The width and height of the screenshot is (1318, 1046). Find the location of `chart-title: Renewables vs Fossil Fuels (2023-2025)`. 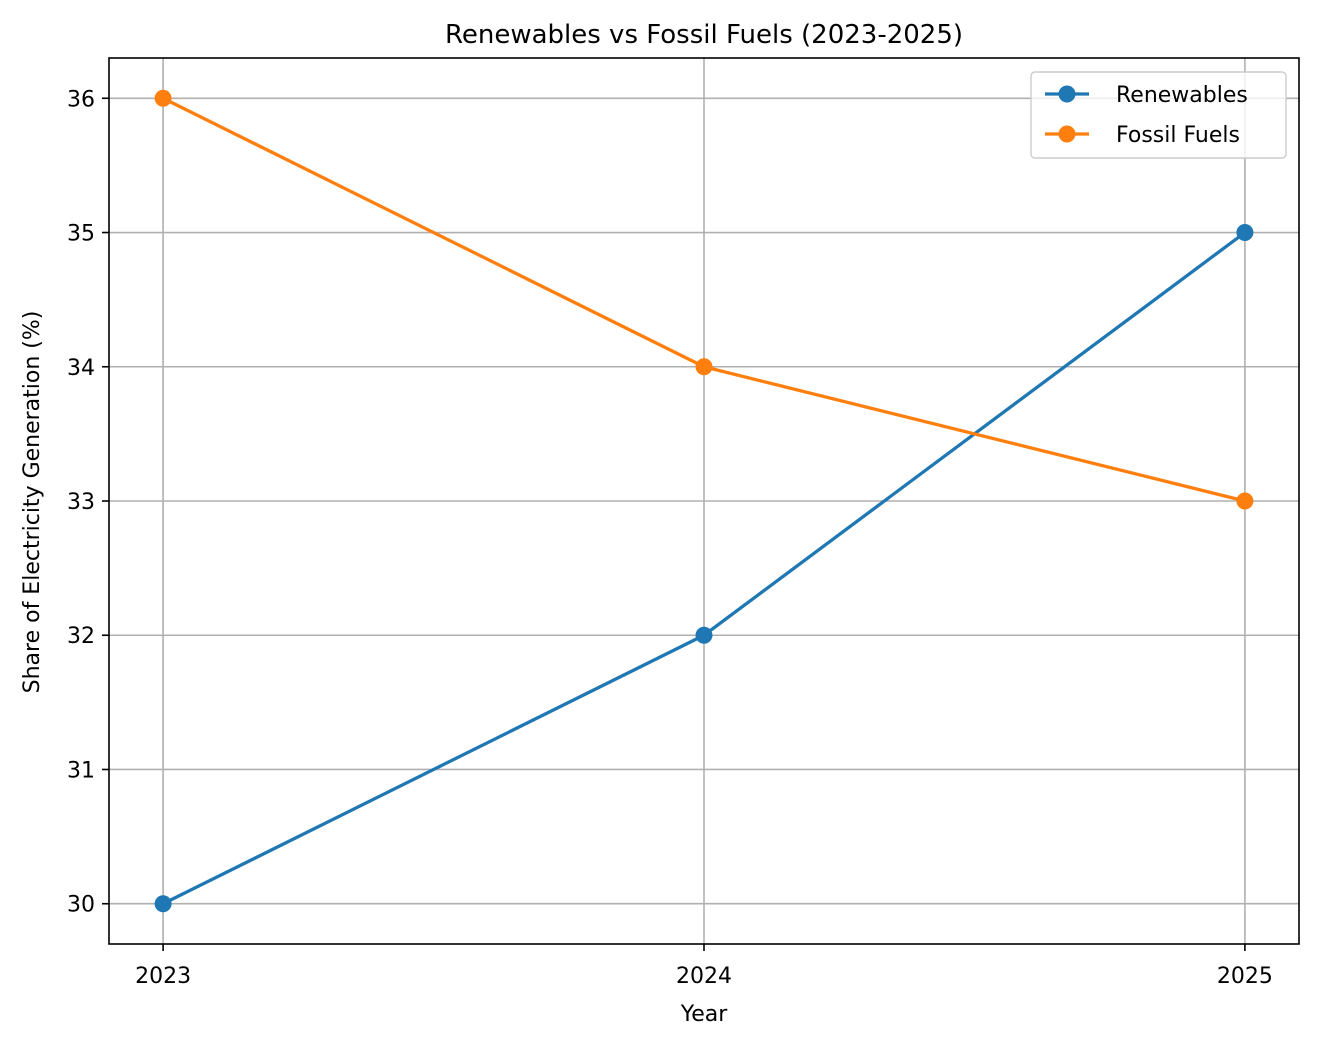

chart-title: Renewables vs Fossil Fuels (2023-2025) is located at coordinates (704, 35).